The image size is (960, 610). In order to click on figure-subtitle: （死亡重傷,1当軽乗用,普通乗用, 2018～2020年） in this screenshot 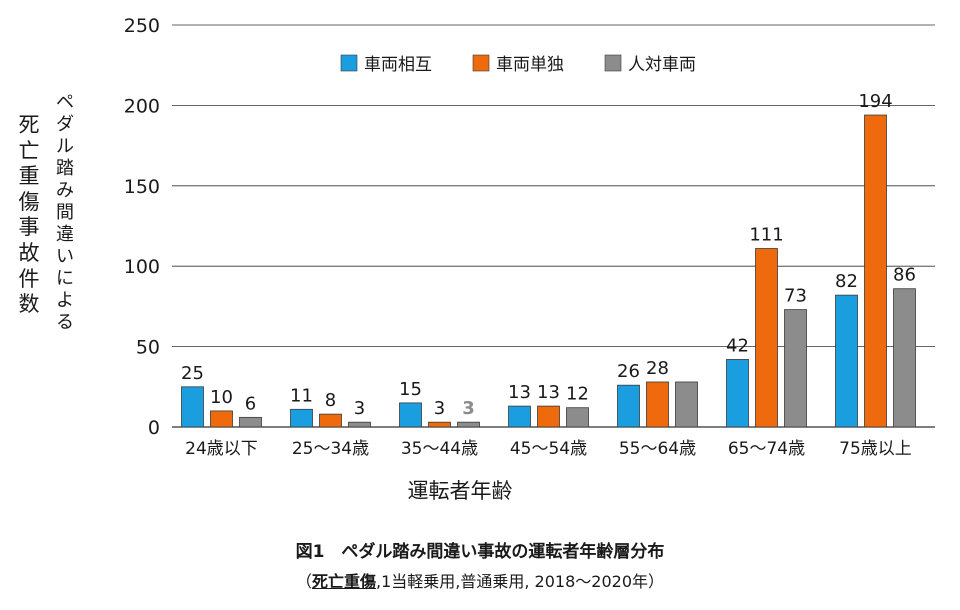, I will do `click(480, 580)`.